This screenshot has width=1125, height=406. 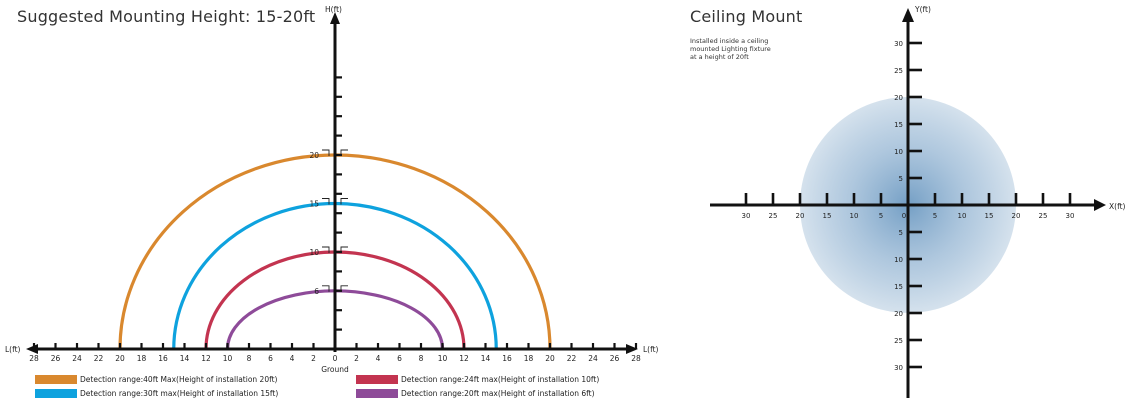 I want to click on length-axis-label-right: L(ft), so click(x=651, y=349).